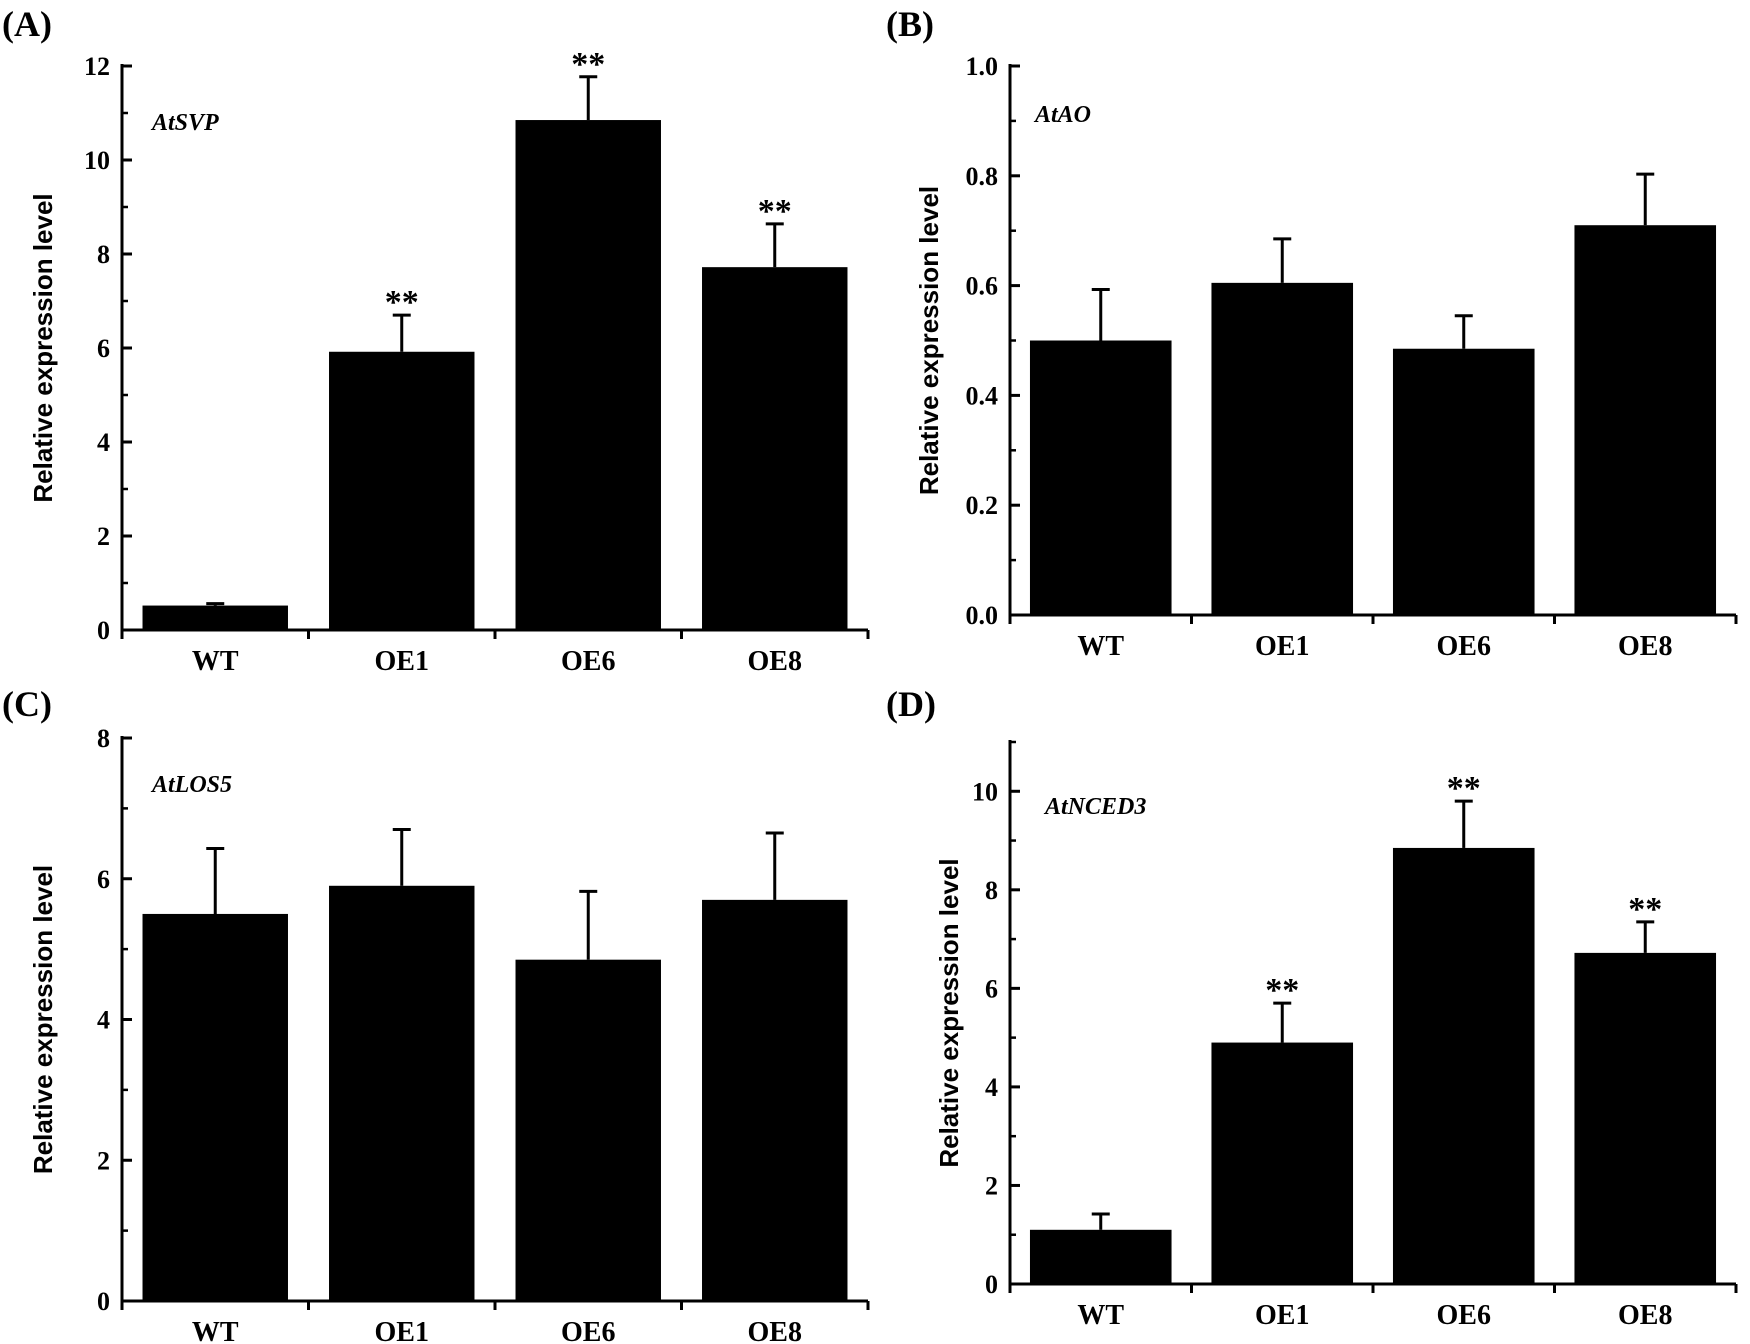 The width and height of the screenshot is (1750, 1344). Describe the element at coordinates (1094, 807) in the screenshot. I see `gene-label: AtNCED3` at that location.